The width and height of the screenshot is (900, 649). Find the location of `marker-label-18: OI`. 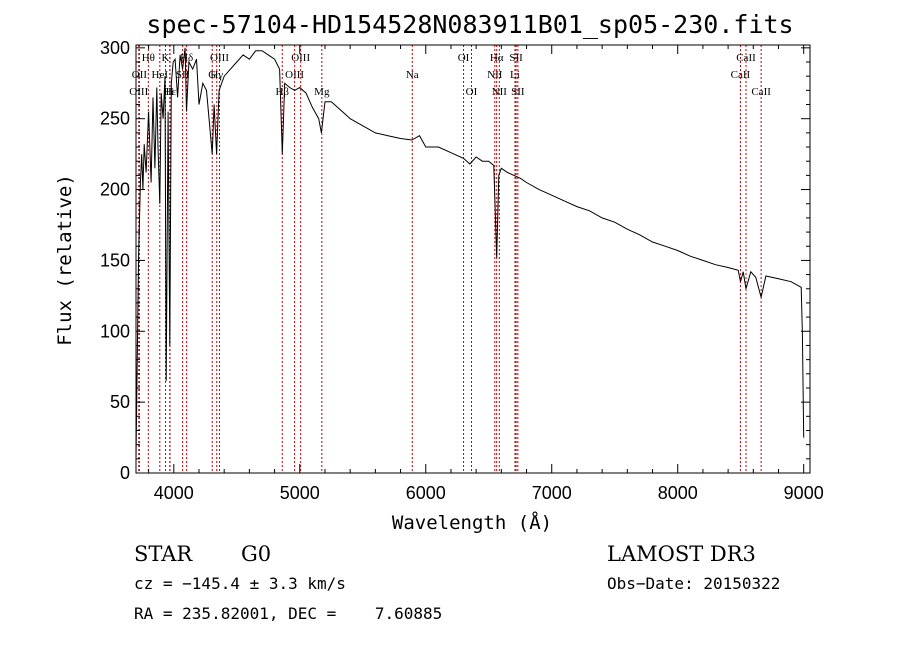

marker-label-18: OI is located at coordinates (472, 92).